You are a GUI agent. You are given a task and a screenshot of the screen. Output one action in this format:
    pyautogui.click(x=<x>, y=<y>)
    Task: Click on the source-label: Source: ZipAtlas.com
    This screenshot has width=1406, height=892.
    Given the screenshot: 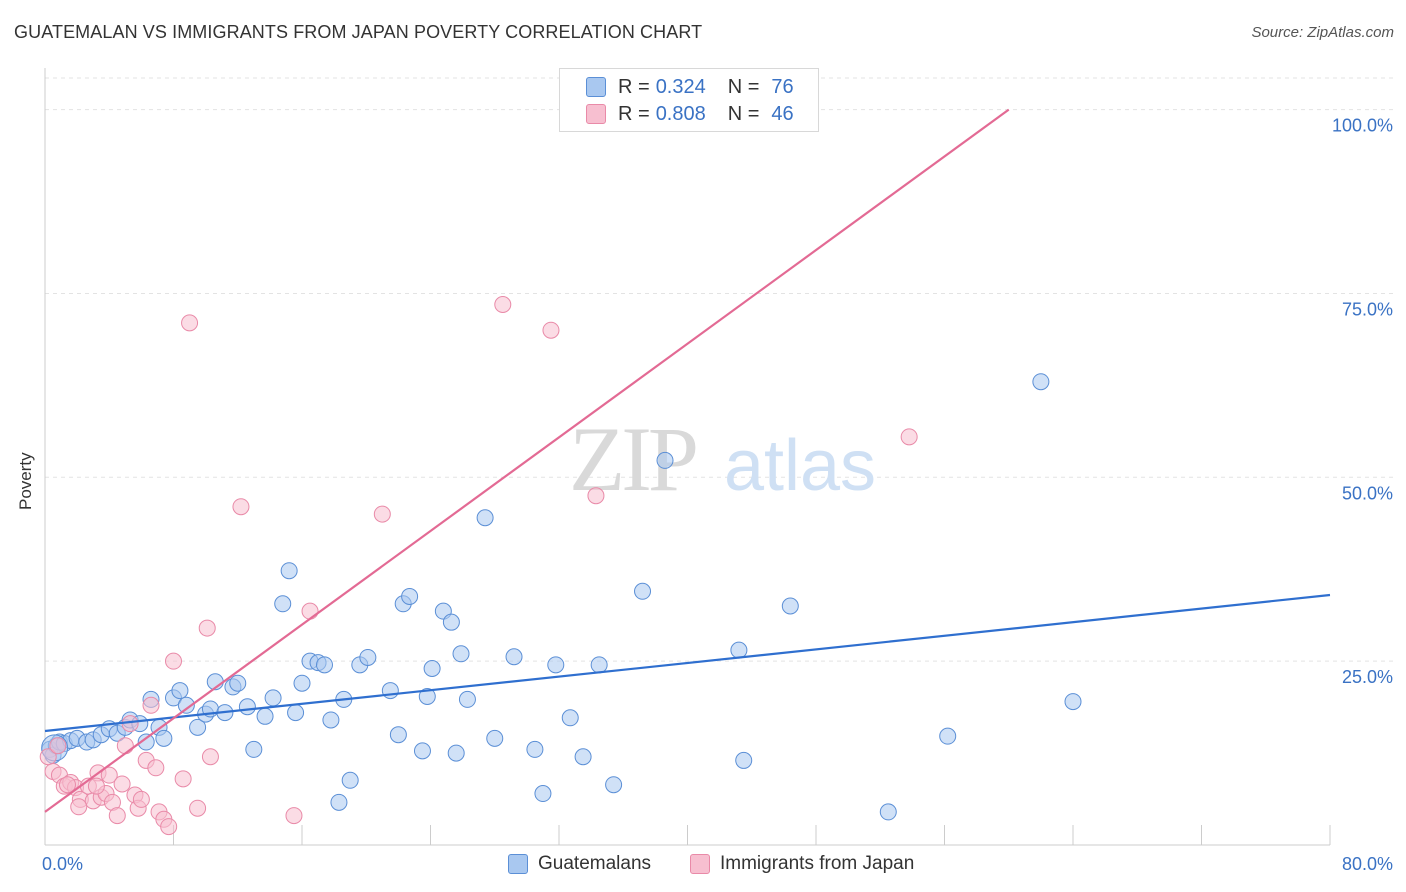 What is the action you would take?
    pyautogui.click(x=1322, y=32)
    